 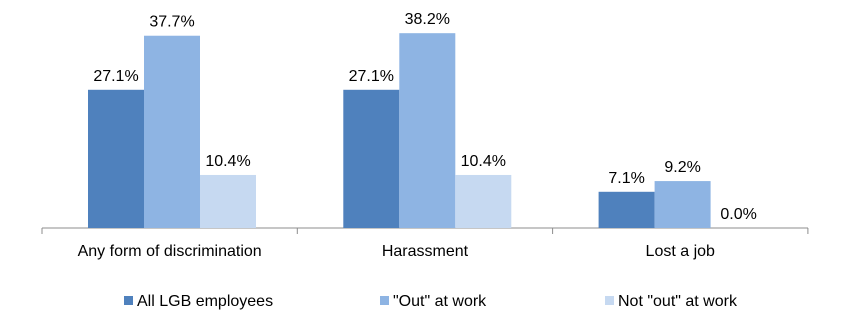 What do you see at coordinates (680, 251) in the screenshot?
I see `category-label: Lost a job` at bounding box center [680, 251].